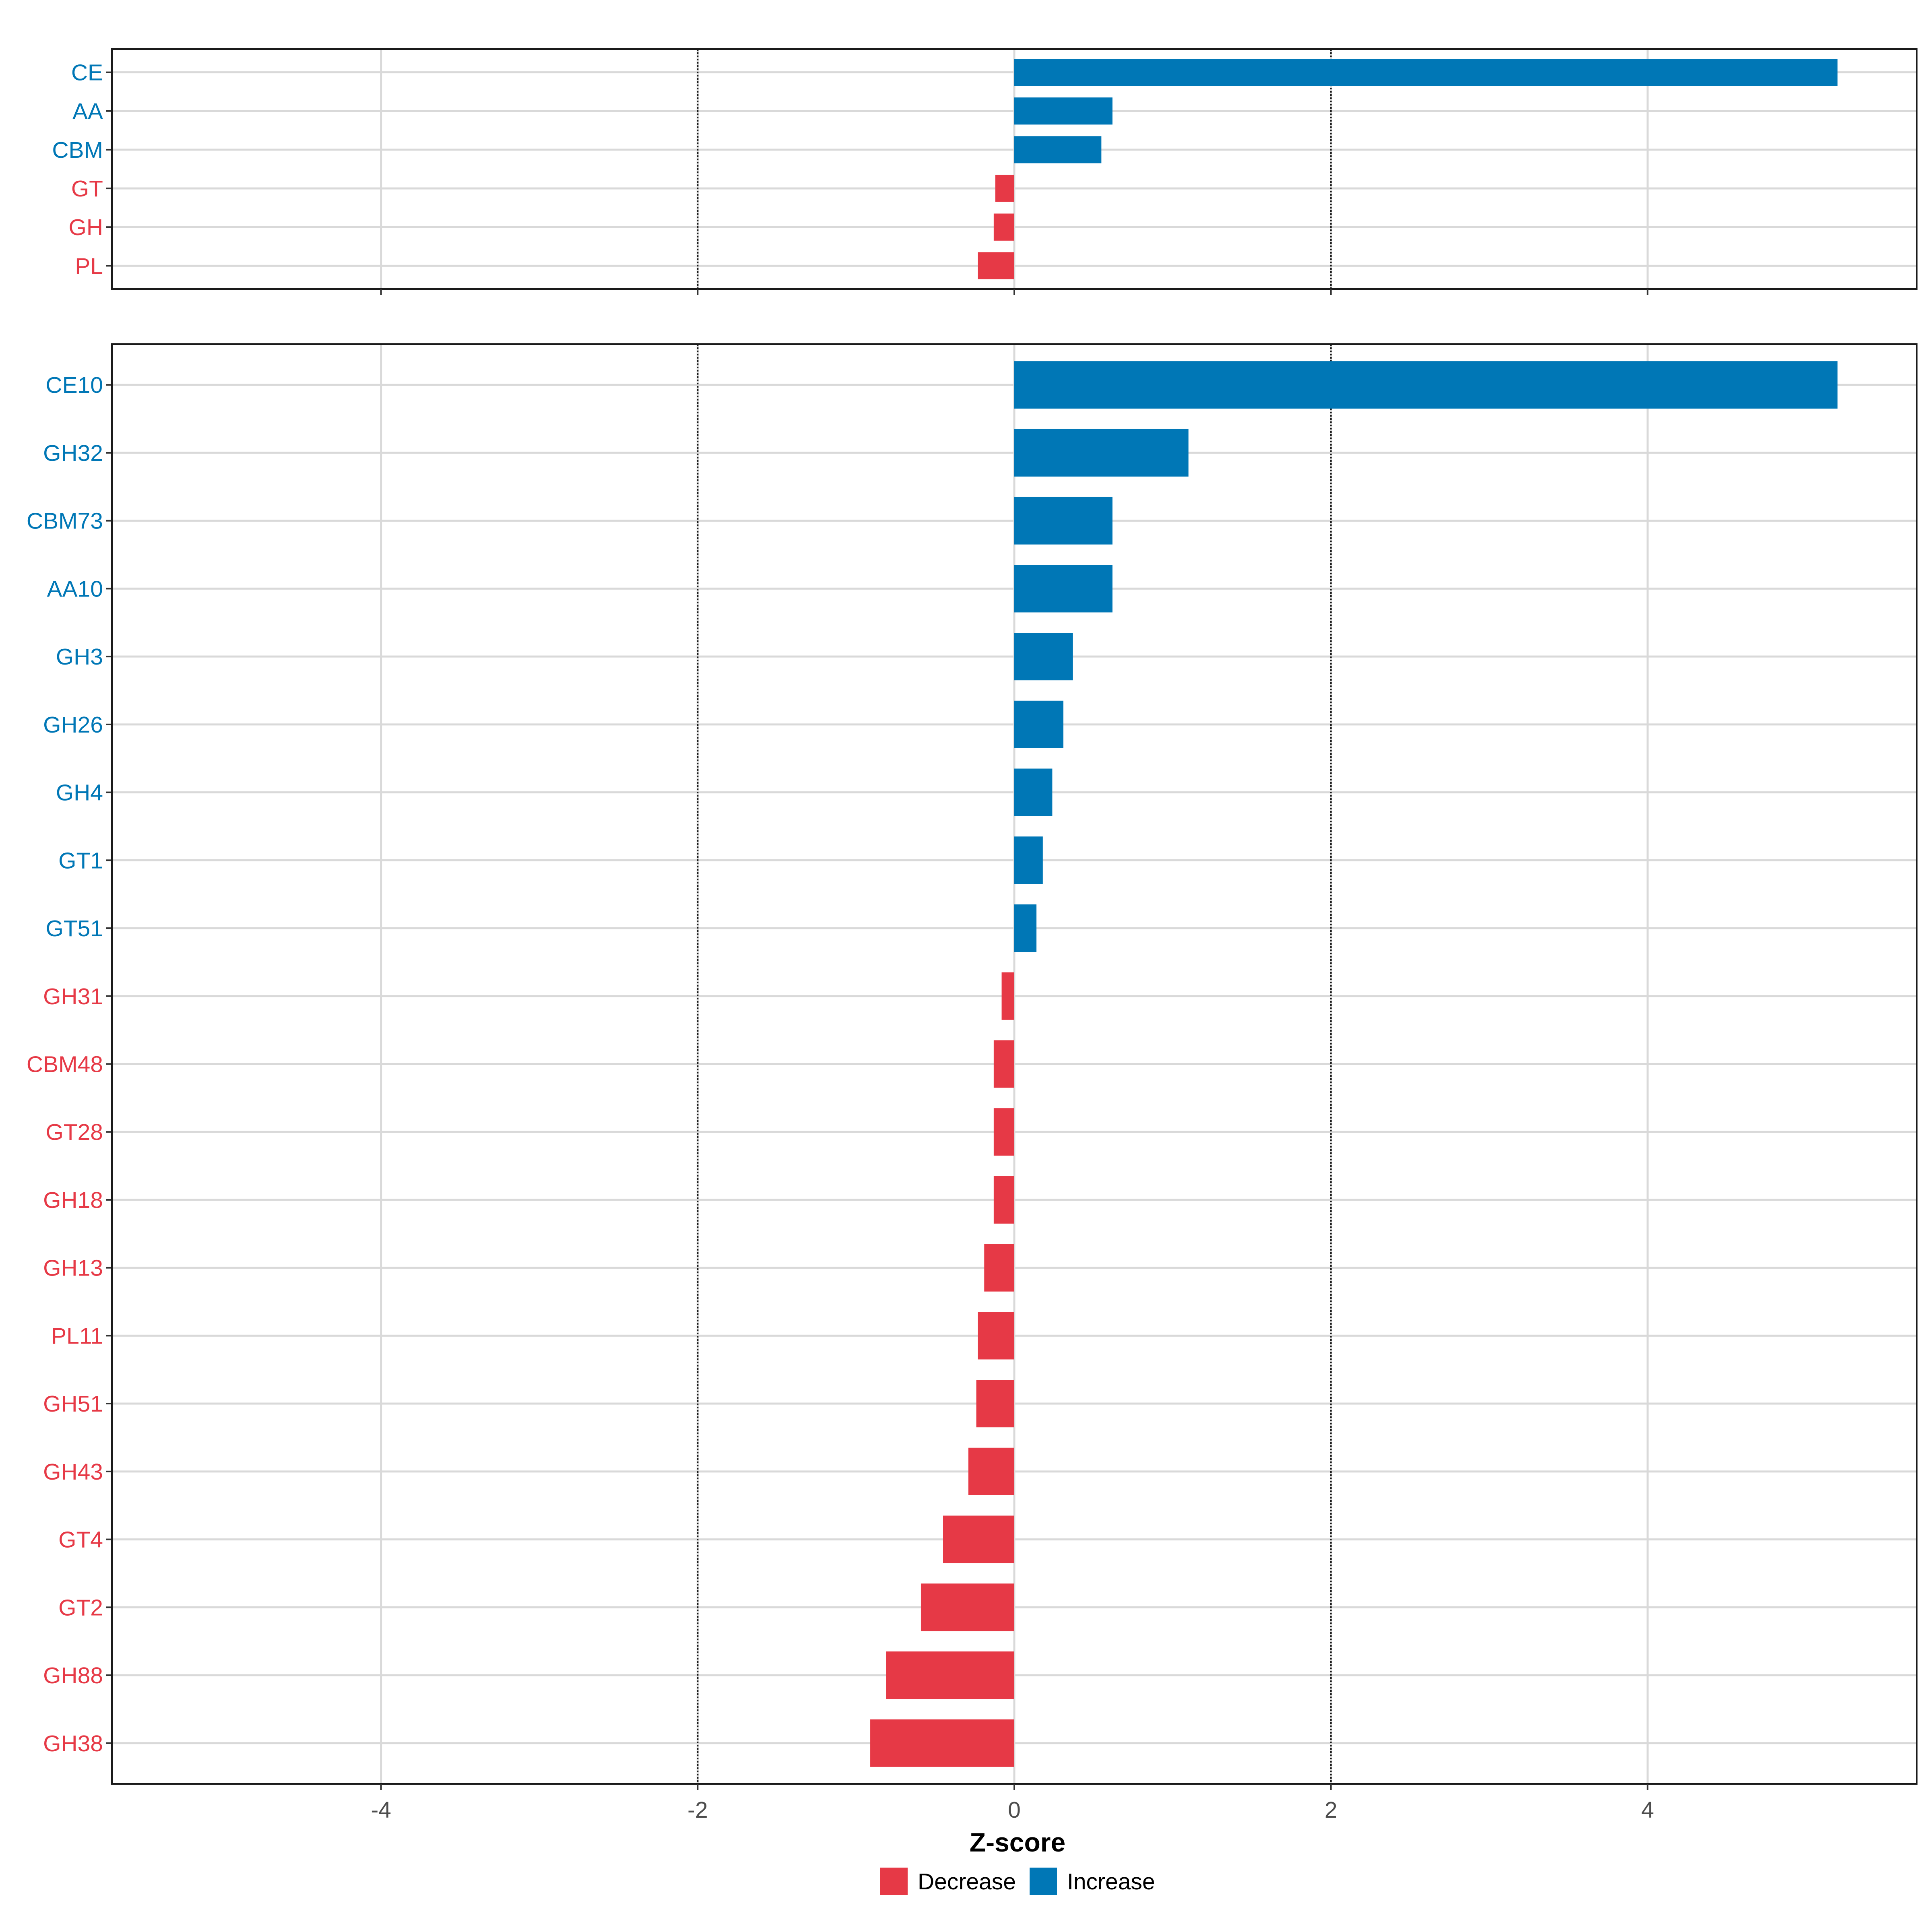  Describe the element at coordinates (996, 265) in the screenshot. I see `bar-pl` at that location.